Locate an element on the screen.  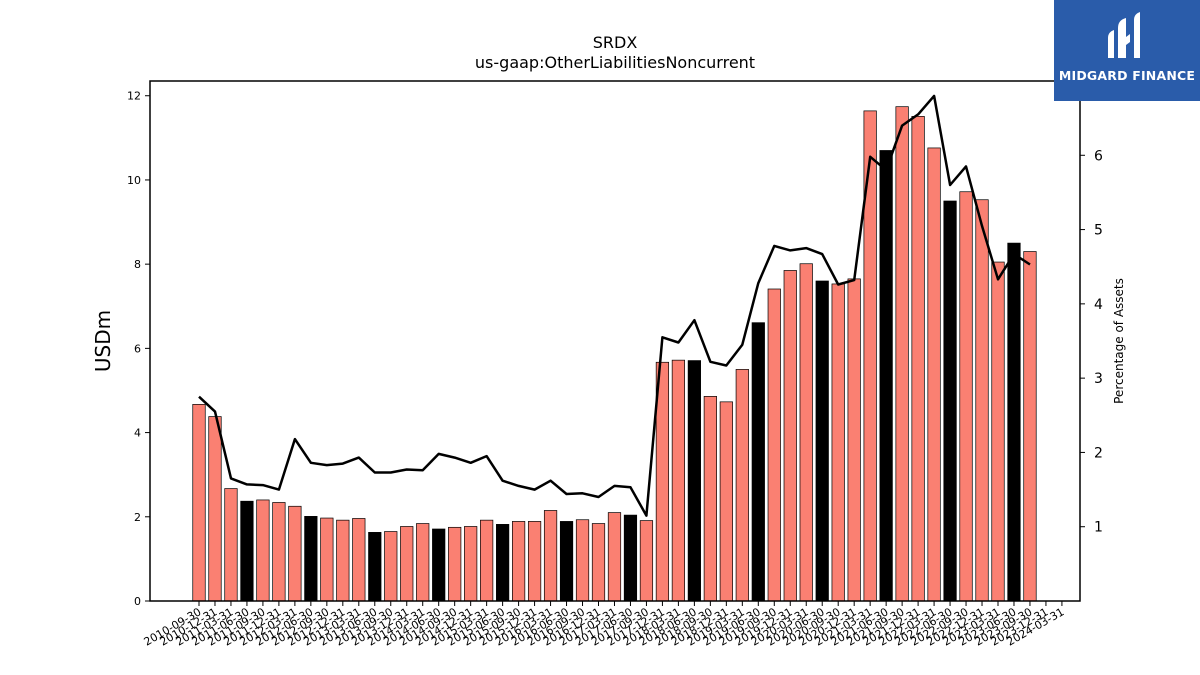
y2-tick-label: 1 is located at coordinates (1098, 528).